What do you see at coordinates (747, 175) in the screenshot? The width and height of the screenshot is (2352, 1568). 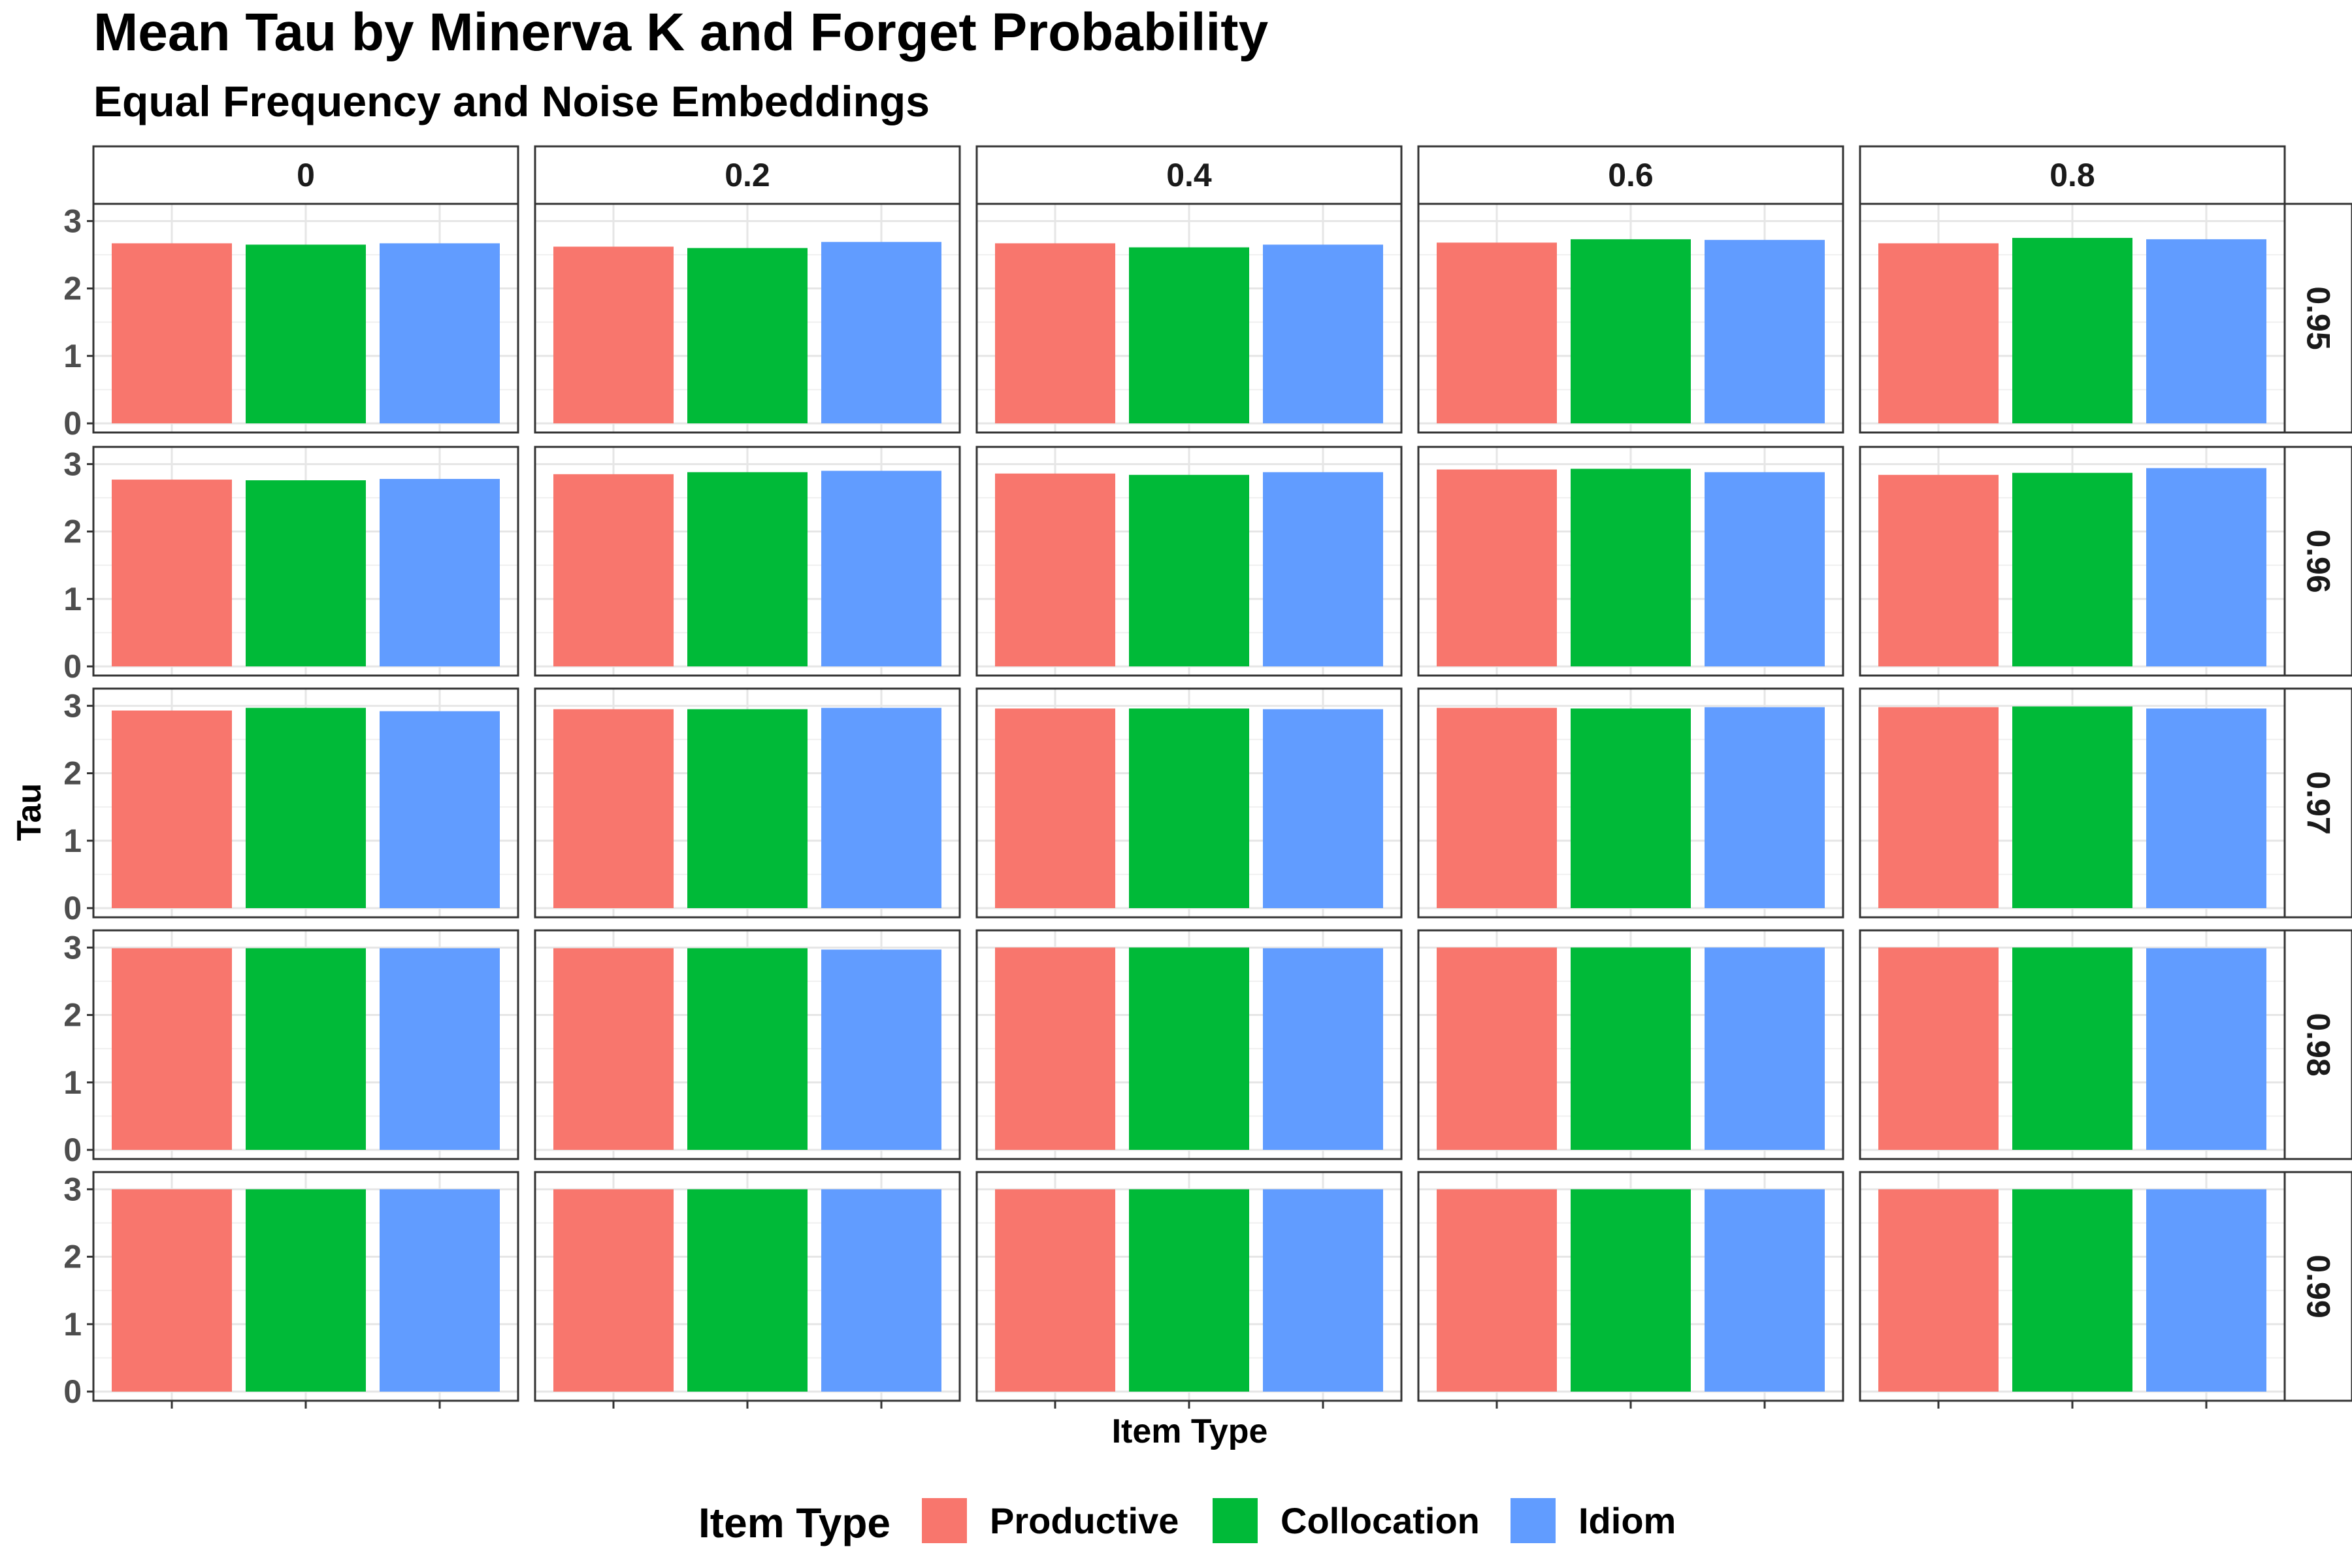 I see `facet-col-label: 0.2` at bounding box center [747, 175].